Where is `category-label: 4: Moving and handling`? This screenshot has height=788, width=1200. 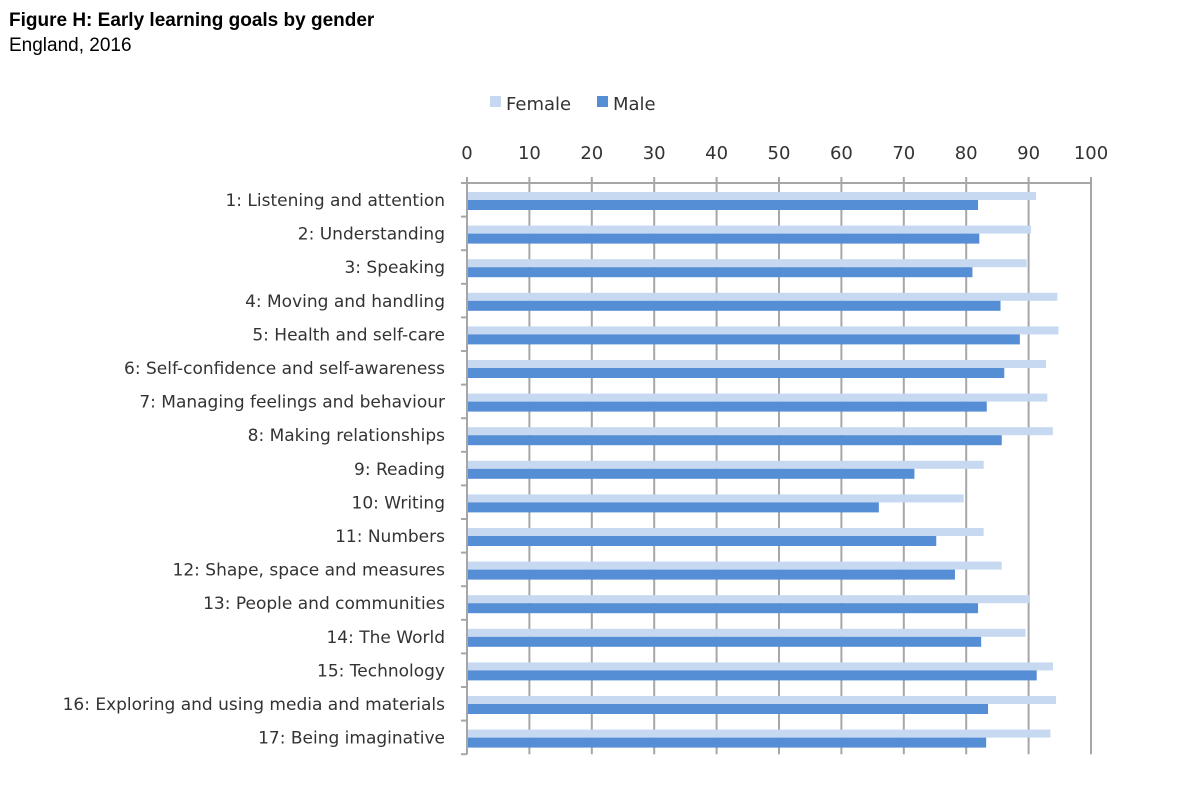
category-label: 4: Moving and handling is located at coordinates (345, 302).